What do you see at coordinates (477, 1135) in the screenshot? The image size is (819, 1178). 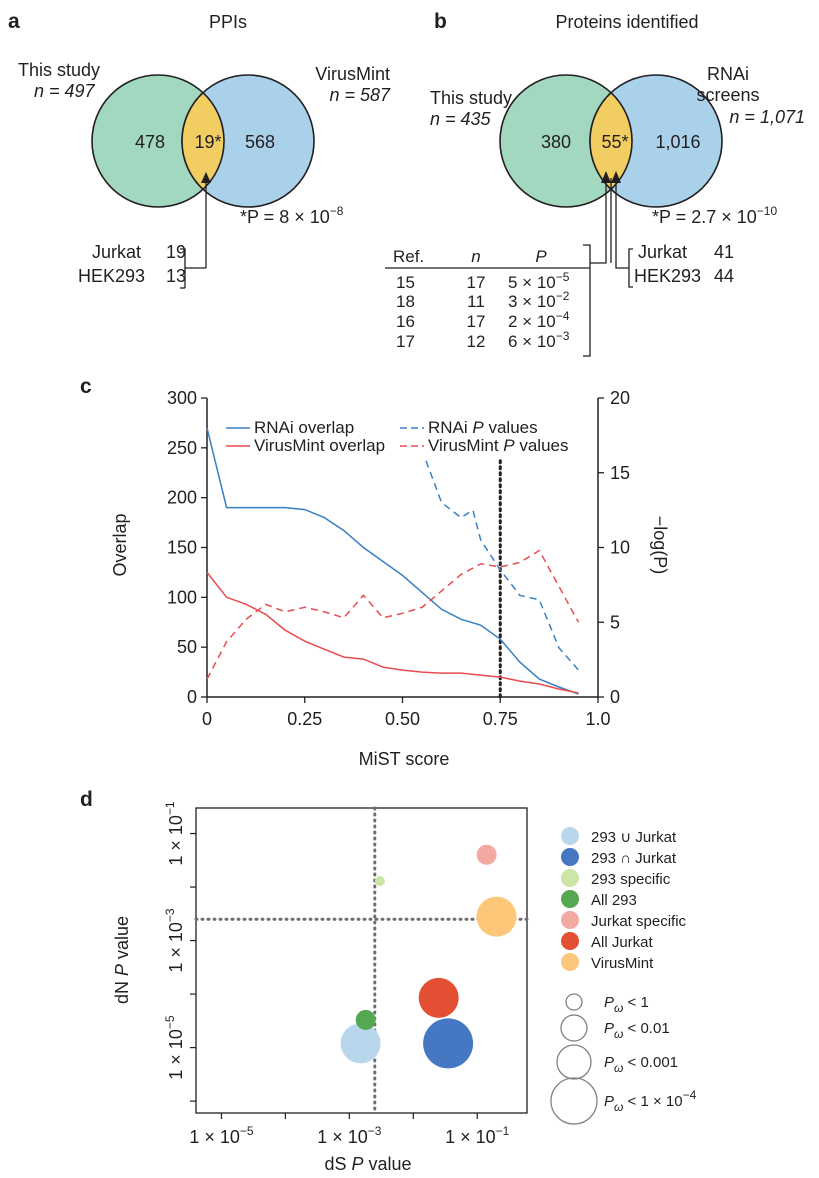 I see `d-xtick-label: 1 × 10⁻¹` at bounding box center [477, 1135].